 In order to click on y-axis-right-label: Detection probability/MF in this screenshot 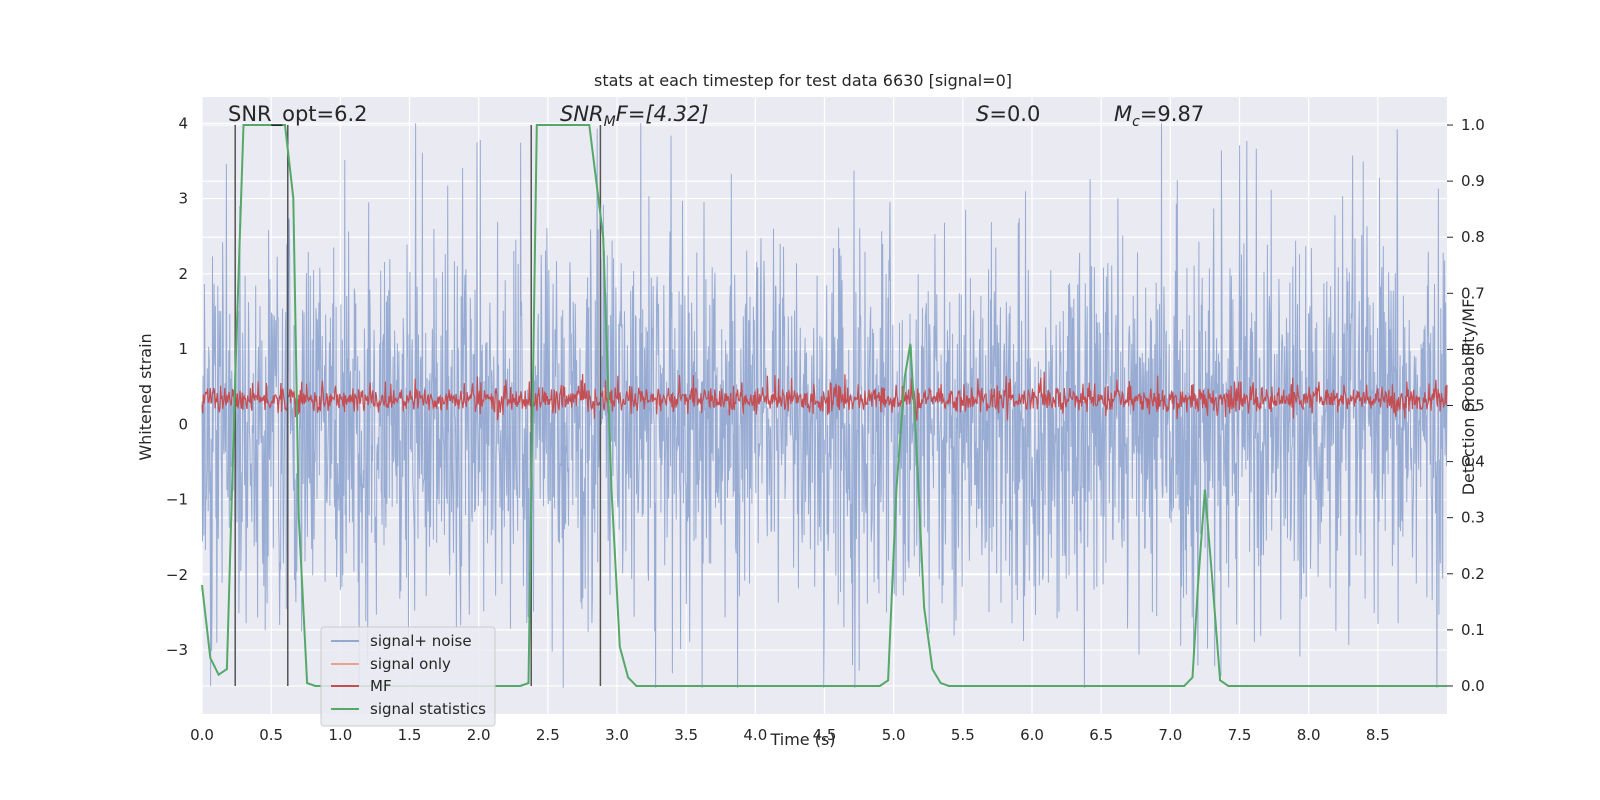, I will do `click(1468, 397)`.